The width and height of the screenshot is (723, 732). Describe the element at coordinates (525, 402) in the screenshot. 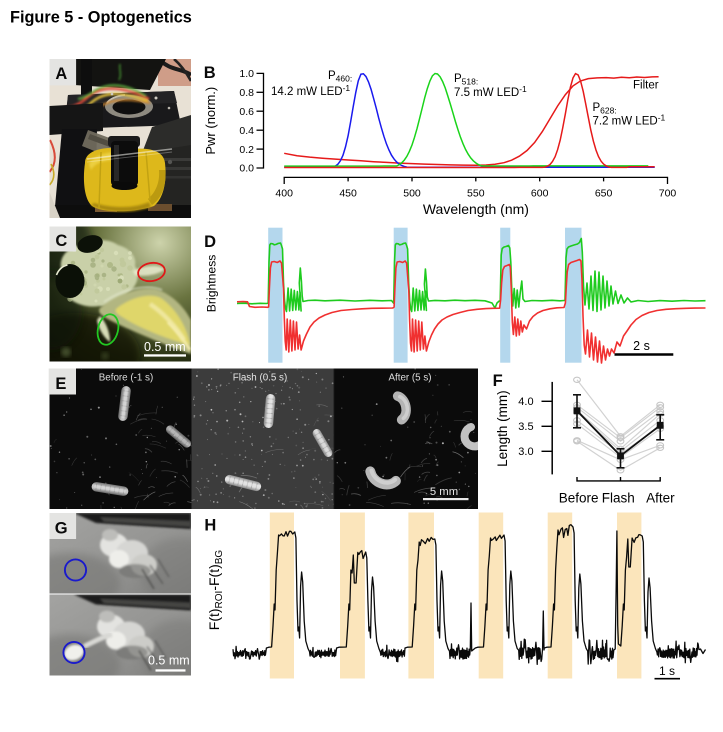

I see `svg-text: 4.0` at that location.